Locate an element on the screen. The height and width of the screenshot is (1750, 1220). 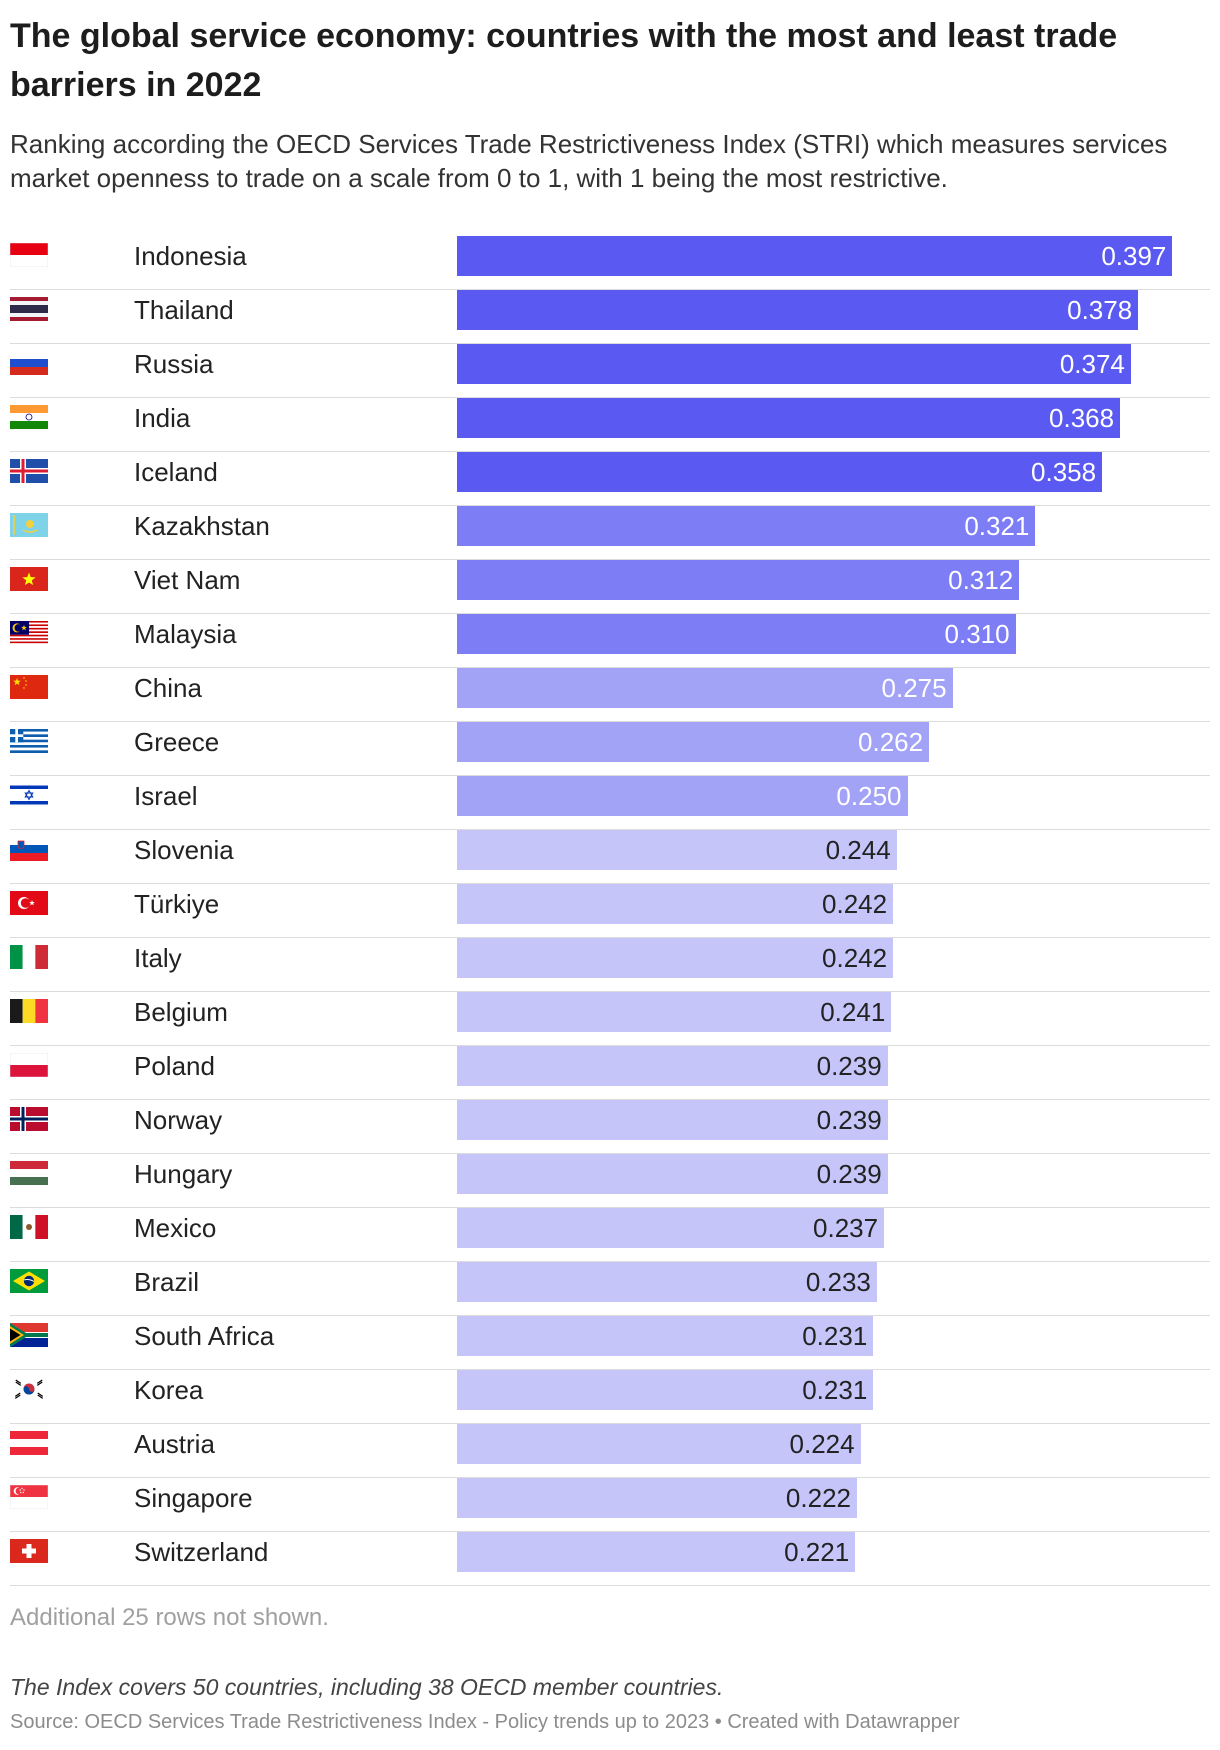
chart-row-singapore: Singapore 0.222 is located at coordinates (610, 1505).